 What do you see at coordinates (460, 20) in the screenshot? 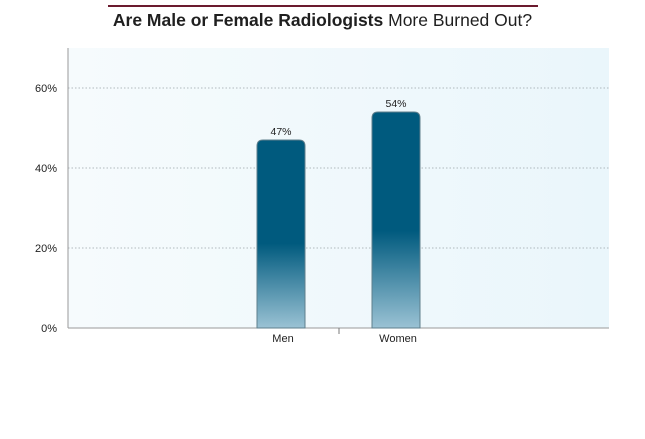
I see `chart-title-light: More Burned Out?` at bounding box center [460, 20].